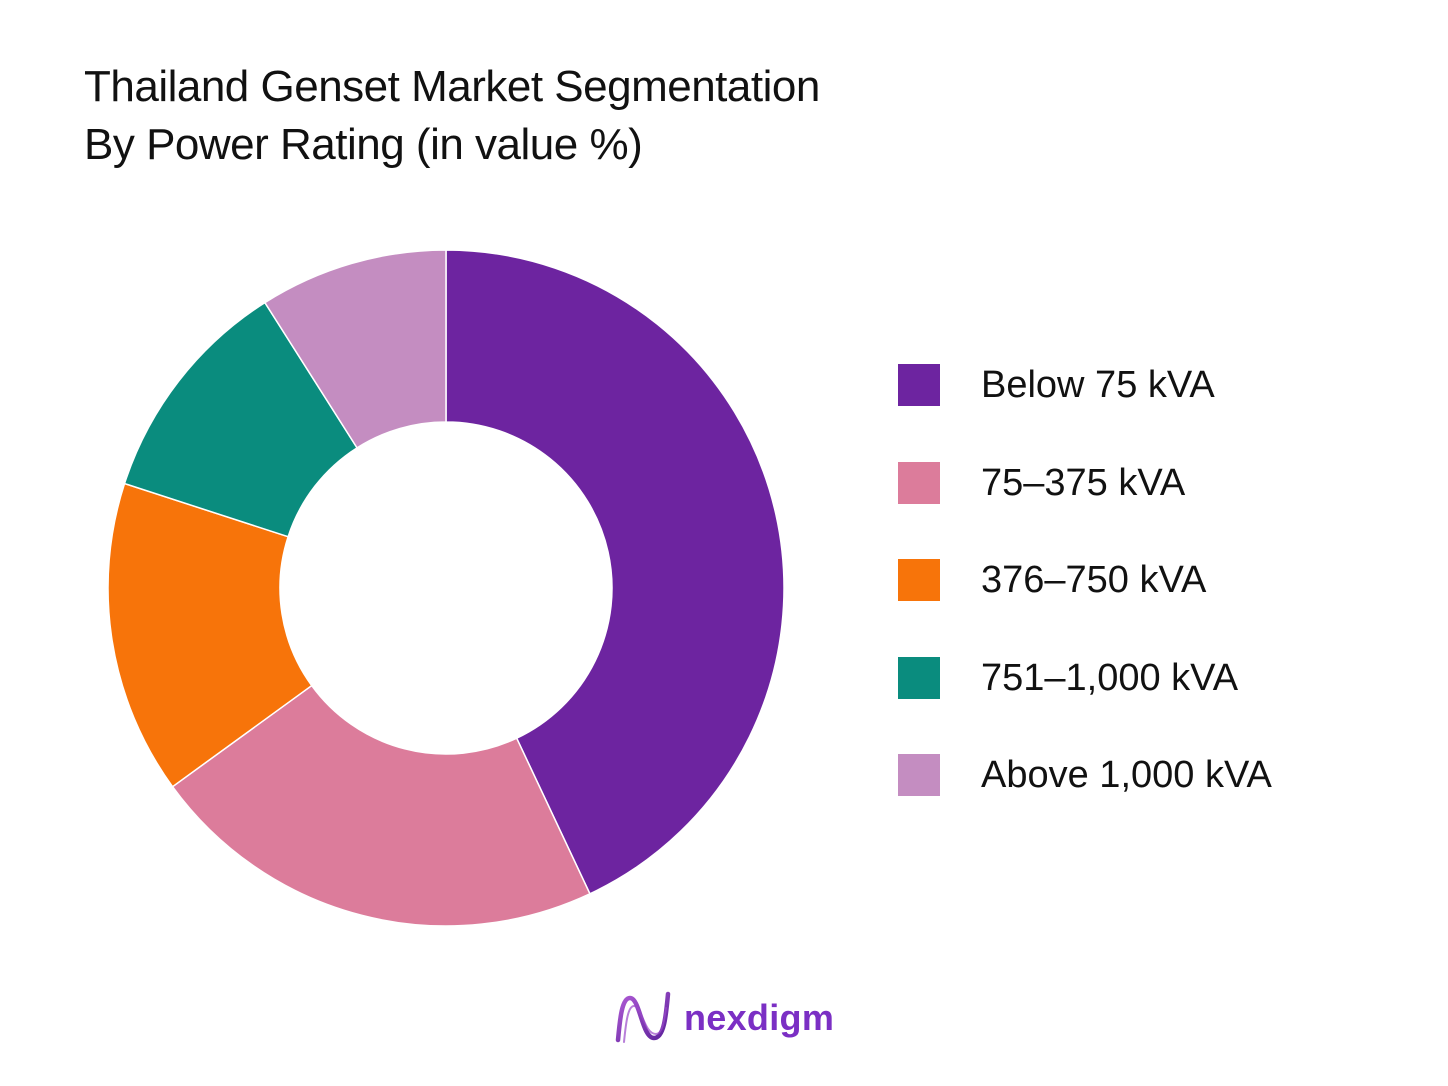 The width and height of the screenshot is (1448, 1086). What do you see at coordinates (1110, 677) in the screenshot?
I see `legend-label: 751–1,000 kVA` at bounding box center [1110, 677].